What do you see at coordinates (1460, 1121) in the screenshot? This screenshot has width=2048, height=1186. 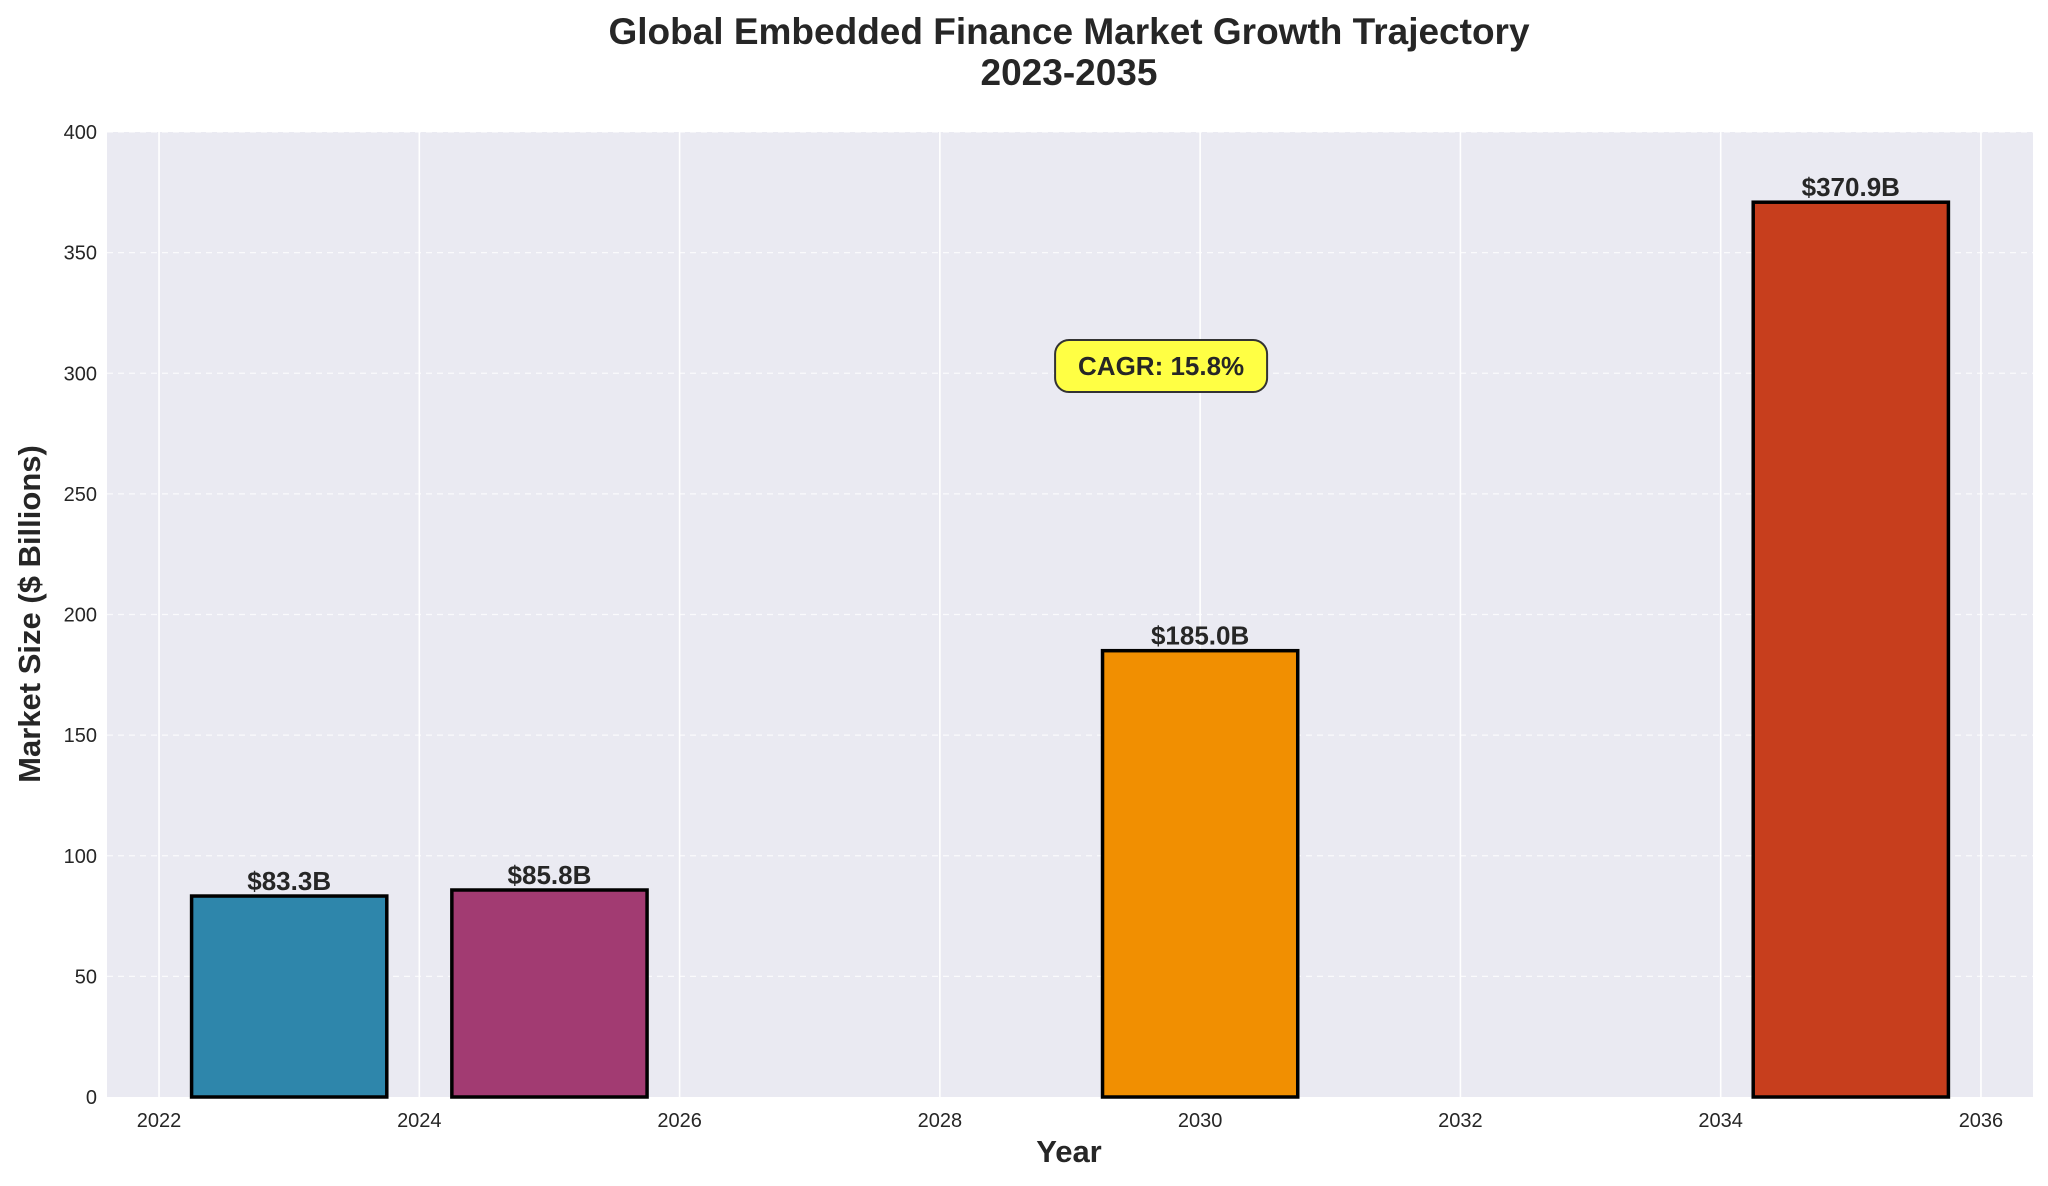 I see `x-tick-label: 2032` at bounding box center [1460, 1121].